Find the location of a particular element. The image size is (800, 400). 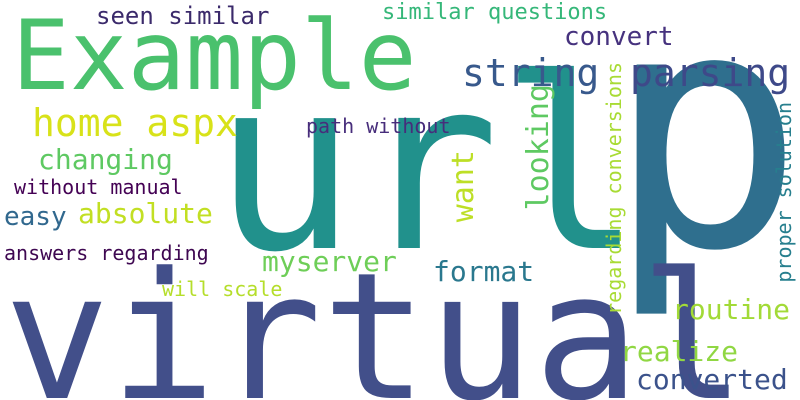

word-myserver: myserver is located at coordinates (329, 262).